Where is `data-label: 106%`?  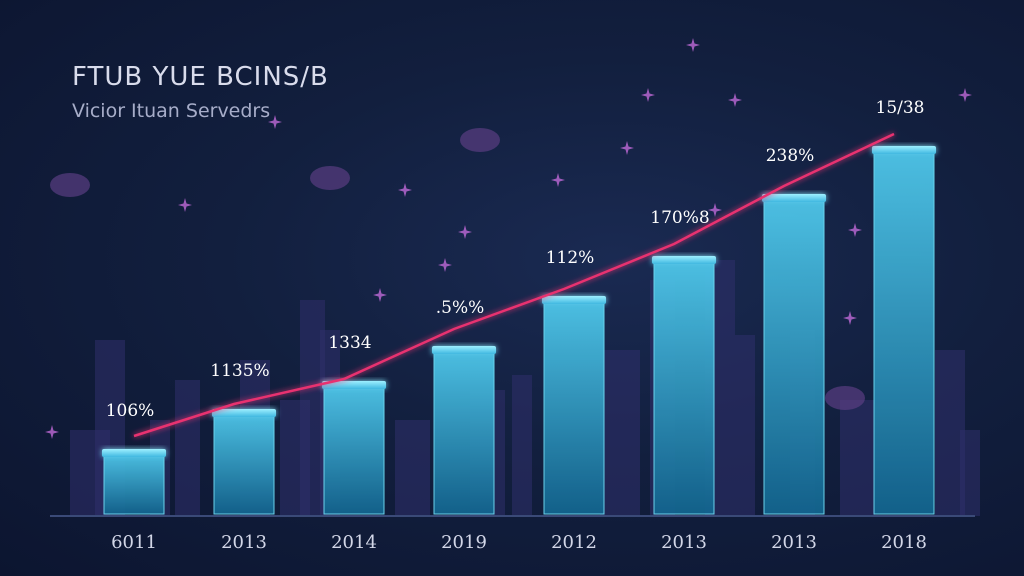 data-label: 106% is located at coordinates (130, 411).